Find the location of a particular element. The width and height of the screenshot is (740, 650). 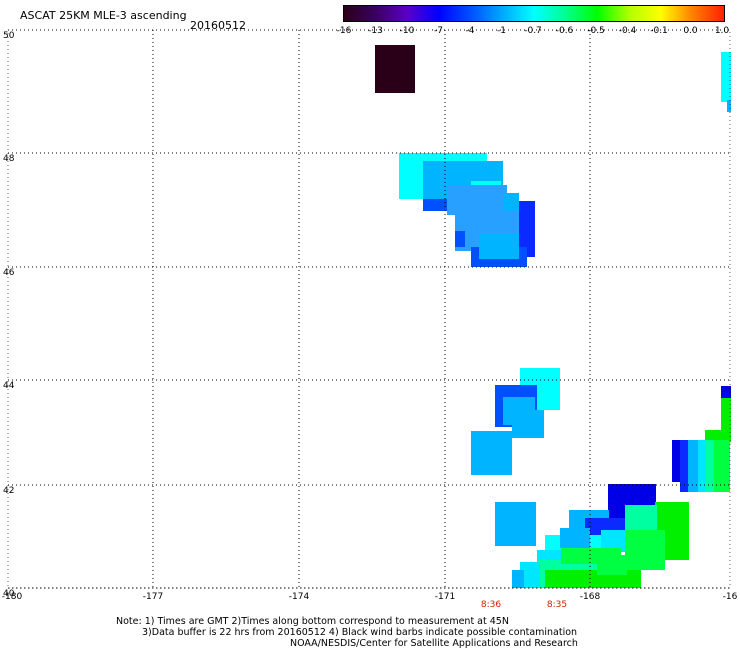

latitude-label: 46 is located at coordinates (9, 273).